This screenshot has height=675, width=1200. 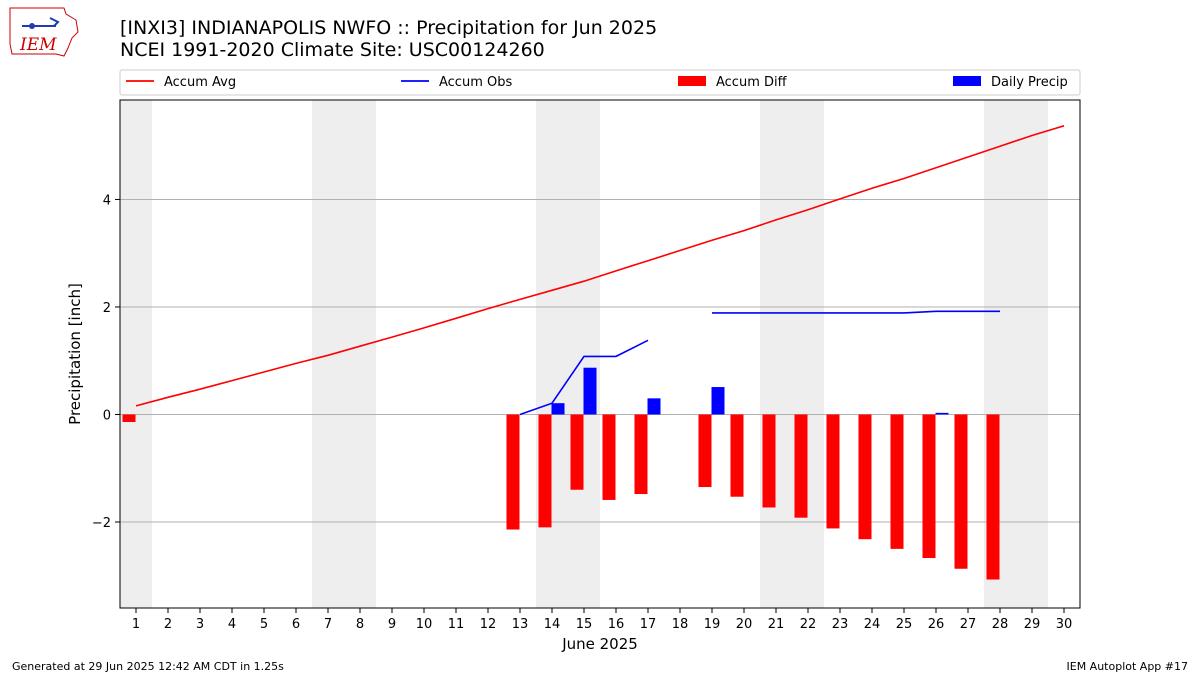 What do you see at coordinates (475, 82) in the screenshot?
I see `legend-label-accum-obs: Accum Obs` at bounding box center [475, 82].